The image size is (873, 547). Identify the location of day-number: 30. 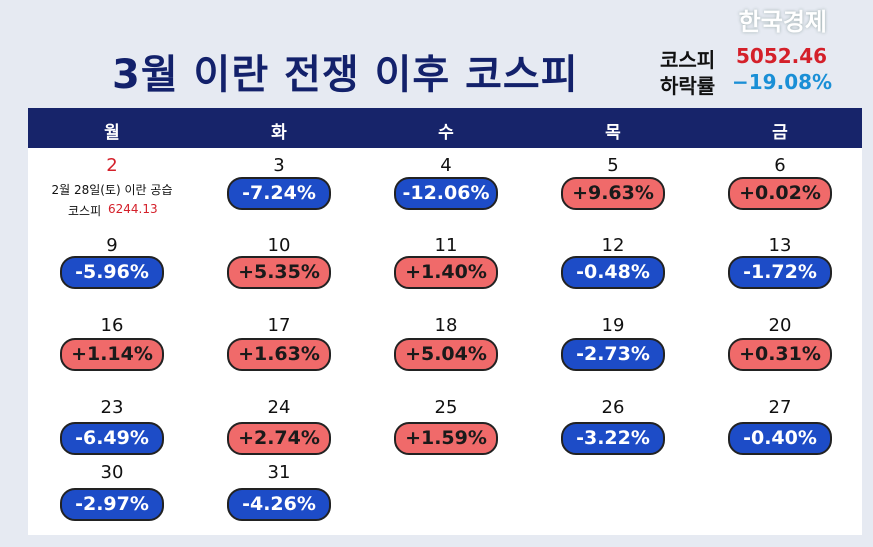
(112, 472).